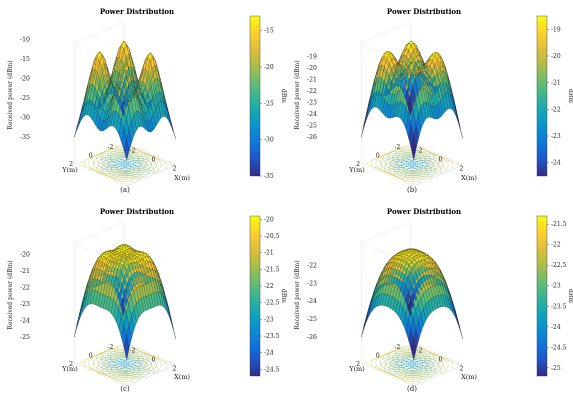 Image resolution: width=573 pixels, height=399 pixels. What do you see at coordinates (312, 57) in the screenshot?
I see `z-tick-label: -19` at bounding box center [312, 57].